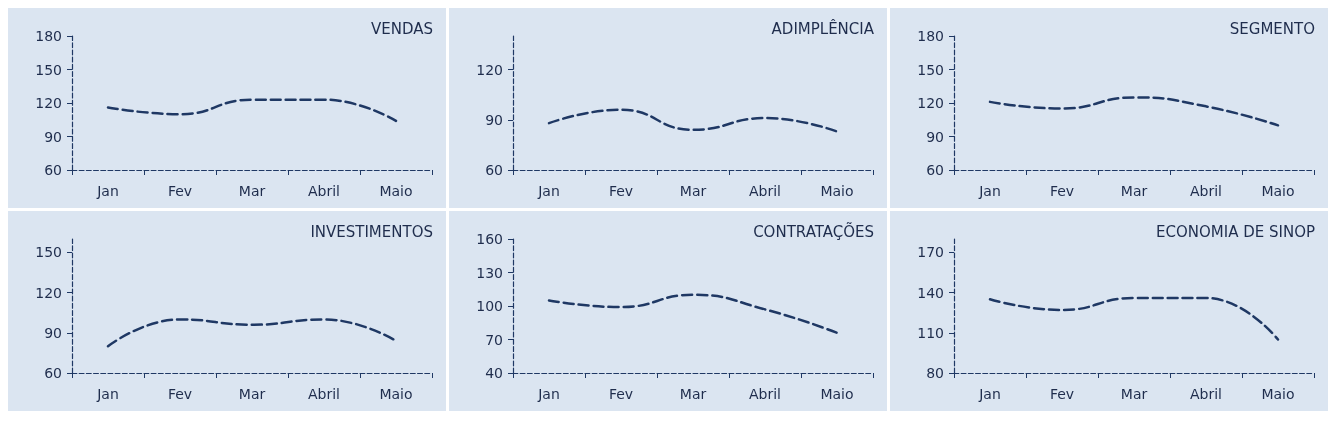 Image resolution: width=1331 pixels, height=421 pixels. What do you see at coordinates (935, 373) in the screenshot?
I see `y-tick-label: 80` at bounding box center [935, 373].